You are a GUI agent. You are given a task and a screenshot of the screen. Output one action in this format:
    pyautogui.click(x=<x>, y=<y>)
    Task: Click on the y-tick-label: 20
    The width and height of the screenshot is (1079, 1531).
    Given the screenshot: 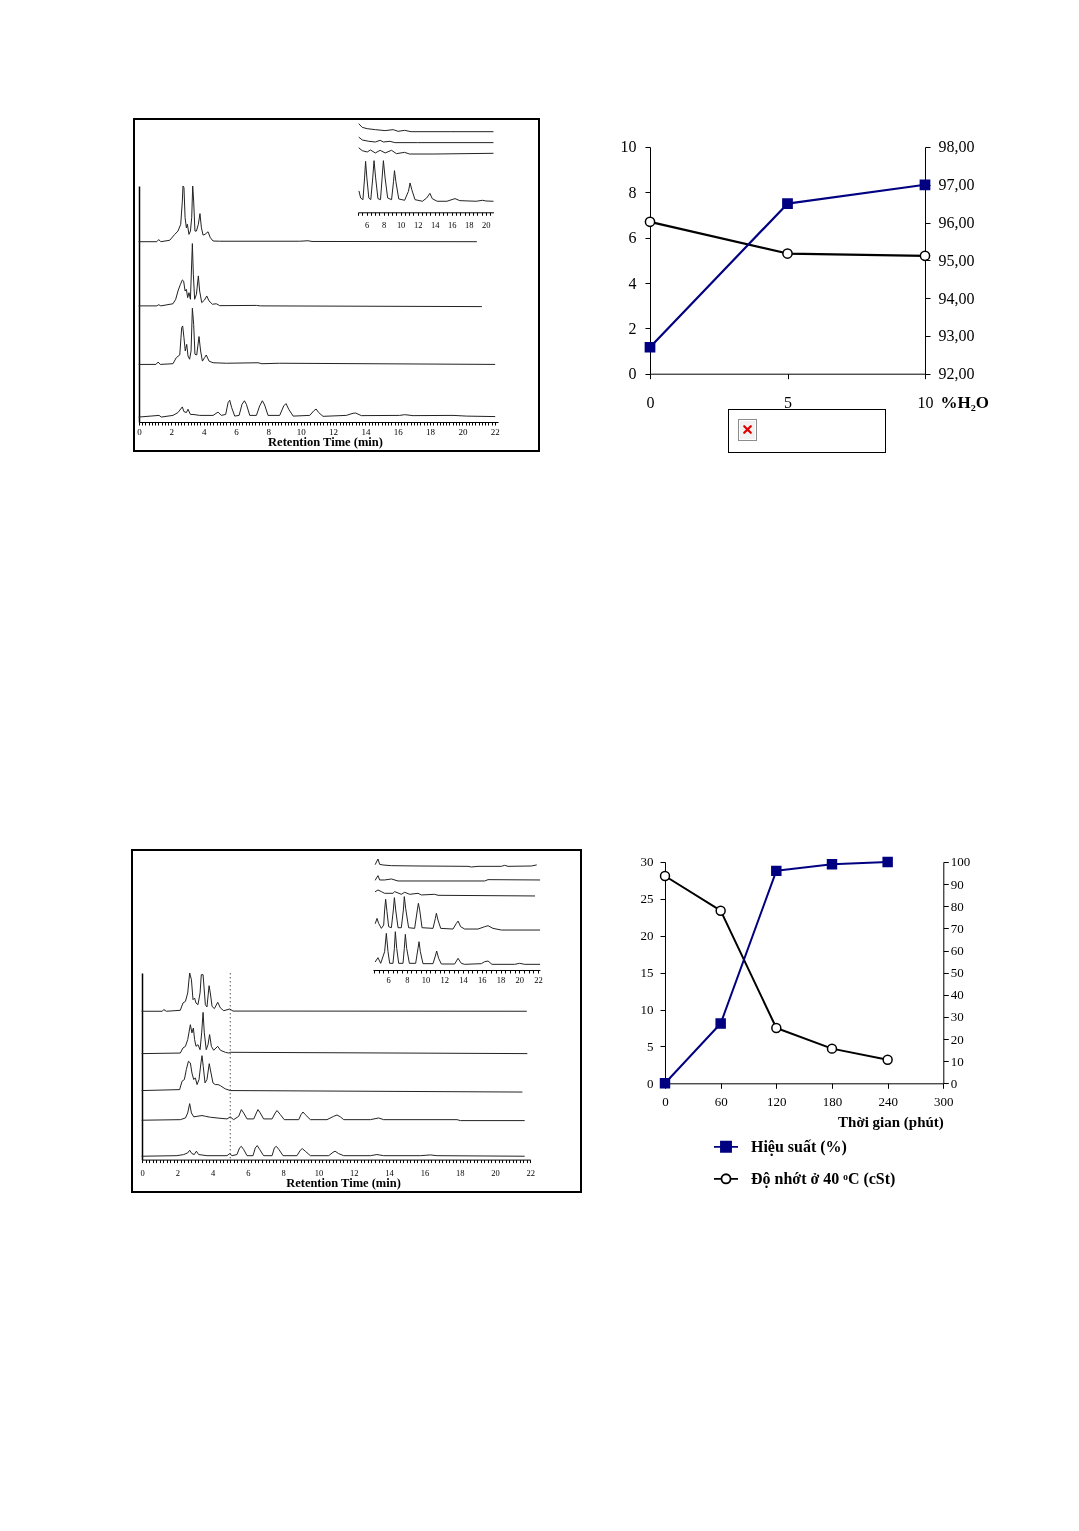 What is the action you would take?
    pyautogui.click(x=647, y=936)
    